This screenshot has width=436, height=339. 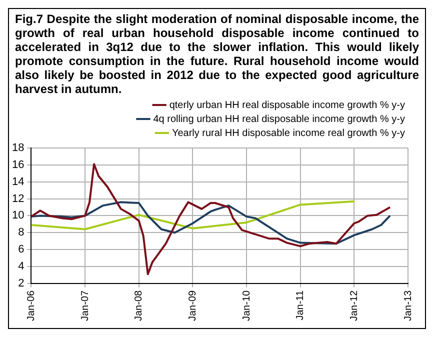 I want to click on x-tick-label: Jan-07, so click(x=85, y=305).